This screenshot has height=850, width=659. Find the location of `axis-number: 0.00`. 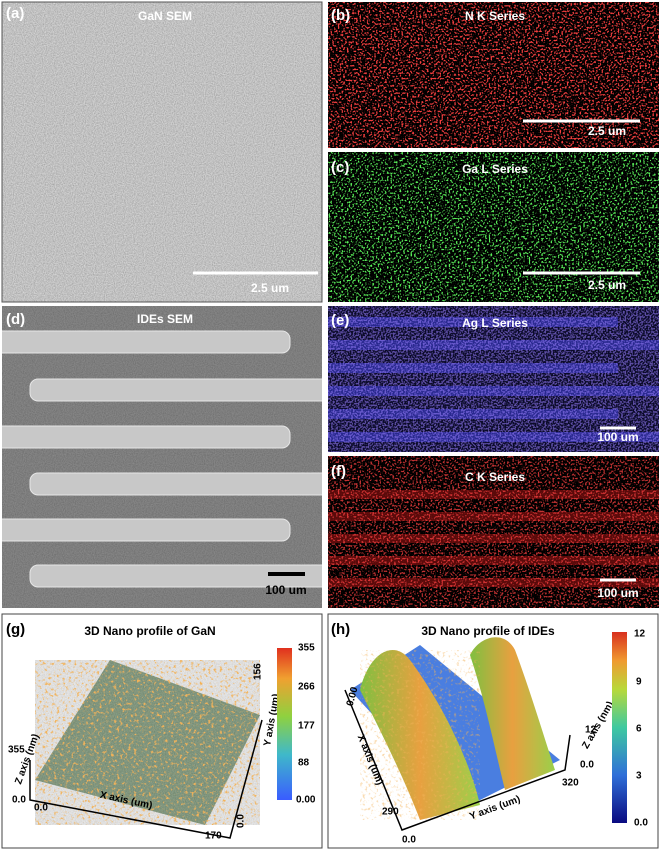

axis-number: 0.00 is located at coordinates (353, 696).